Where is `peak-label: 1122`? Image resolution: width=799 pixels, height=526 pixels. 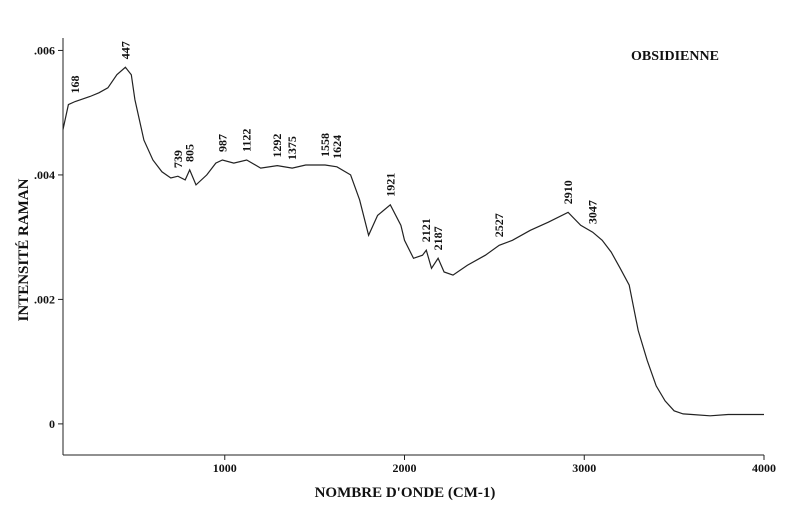
peak-label: 1122 is located at coordinates (247, 140).